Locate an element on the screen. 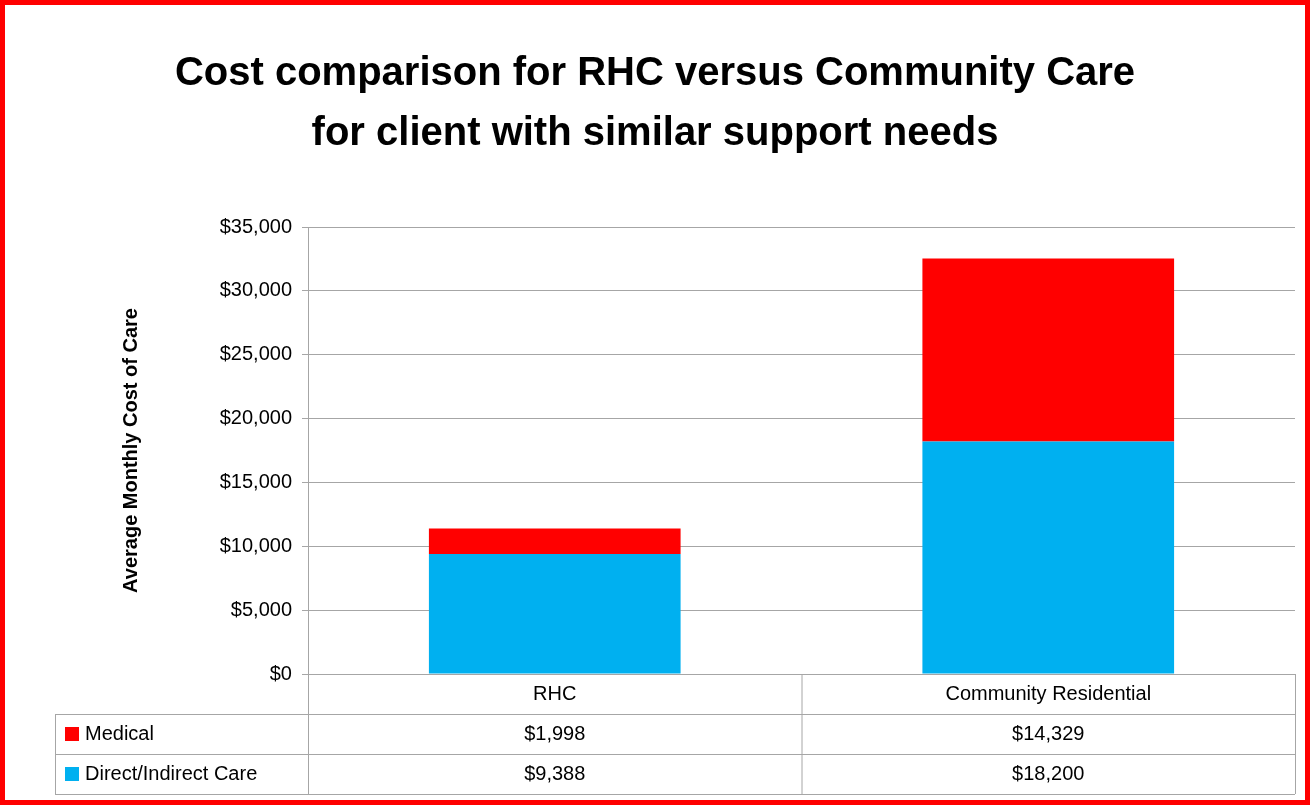 Image resolution: width=1310 pixels, height=805 pixels. y-tick-label: $25,000 is located at coordinates (255, 353).